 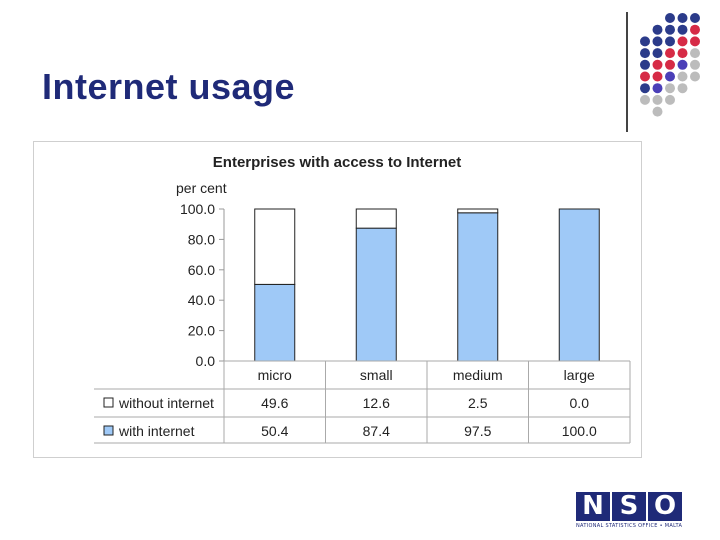 I want to click on data-table-value: 2.5, so click(x=478, y=403).